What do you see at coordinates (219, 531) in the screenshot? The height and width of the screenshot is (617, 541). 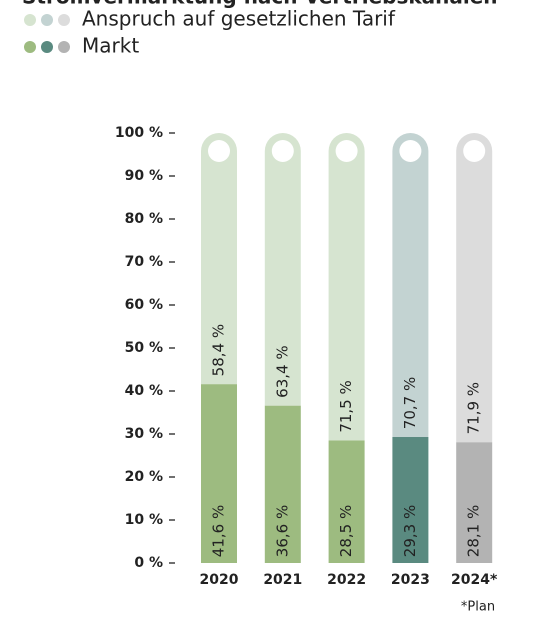 I see `value-label: 41,6 %` at bounding box center [219, 531].